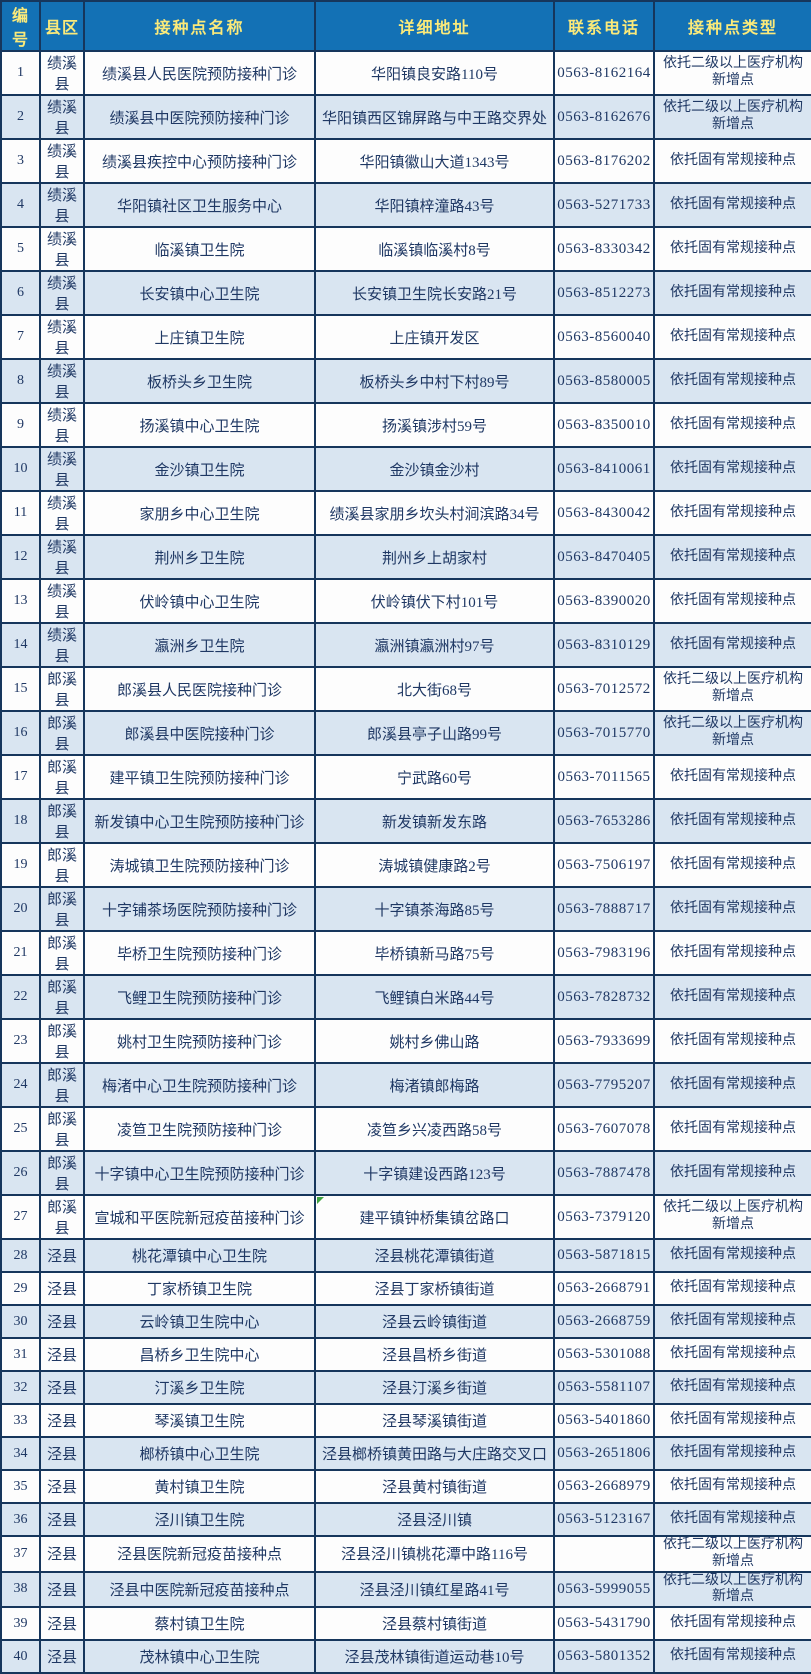 The image size is (811, 1674). Describe the element at coordinates (604, 1041) in the screenshot. I see `phone-cell: 0563-7933699` at that location.